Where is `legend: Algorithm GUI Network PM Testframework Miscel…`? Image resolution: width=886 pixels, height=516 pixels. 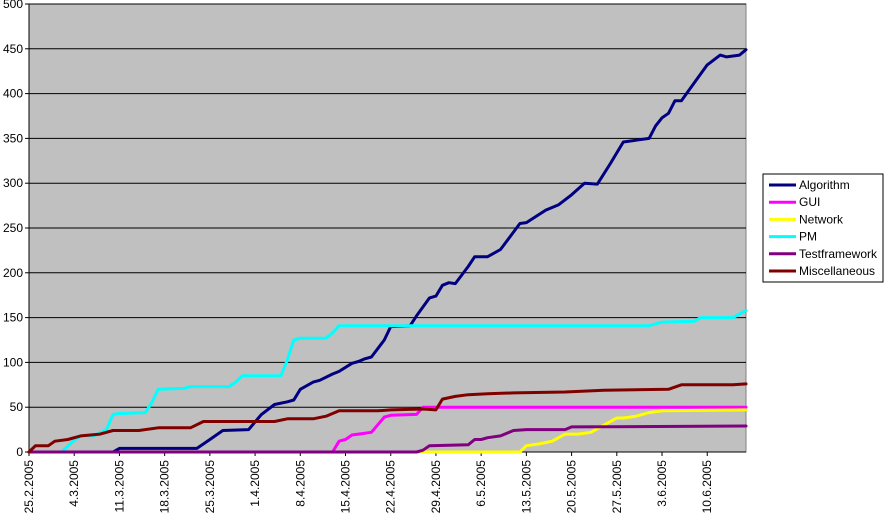 legend: Algorithm GUI Network PM Testframework Miscel… is located at coordinates (823, 228).